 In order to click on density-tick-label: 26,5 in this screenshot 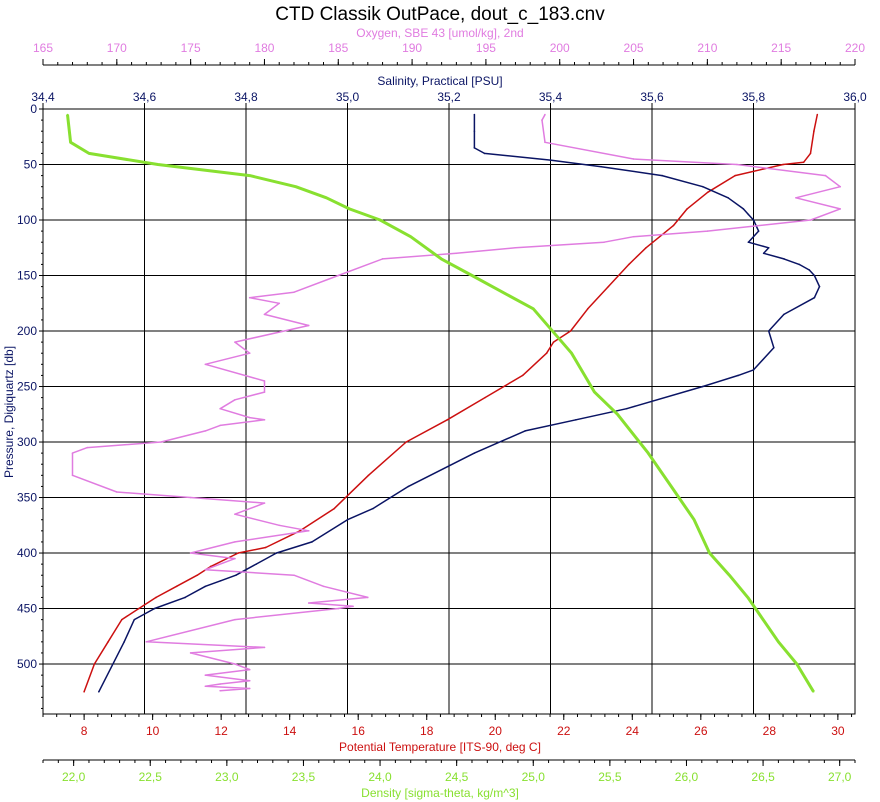, I will do `click(763, 777)`.